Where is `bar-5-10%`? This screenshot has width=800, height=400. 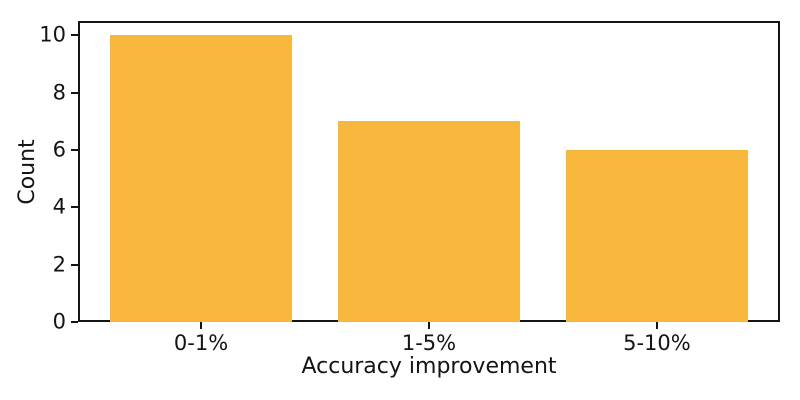 bar-5-10% is located at coordinates (657, 236).